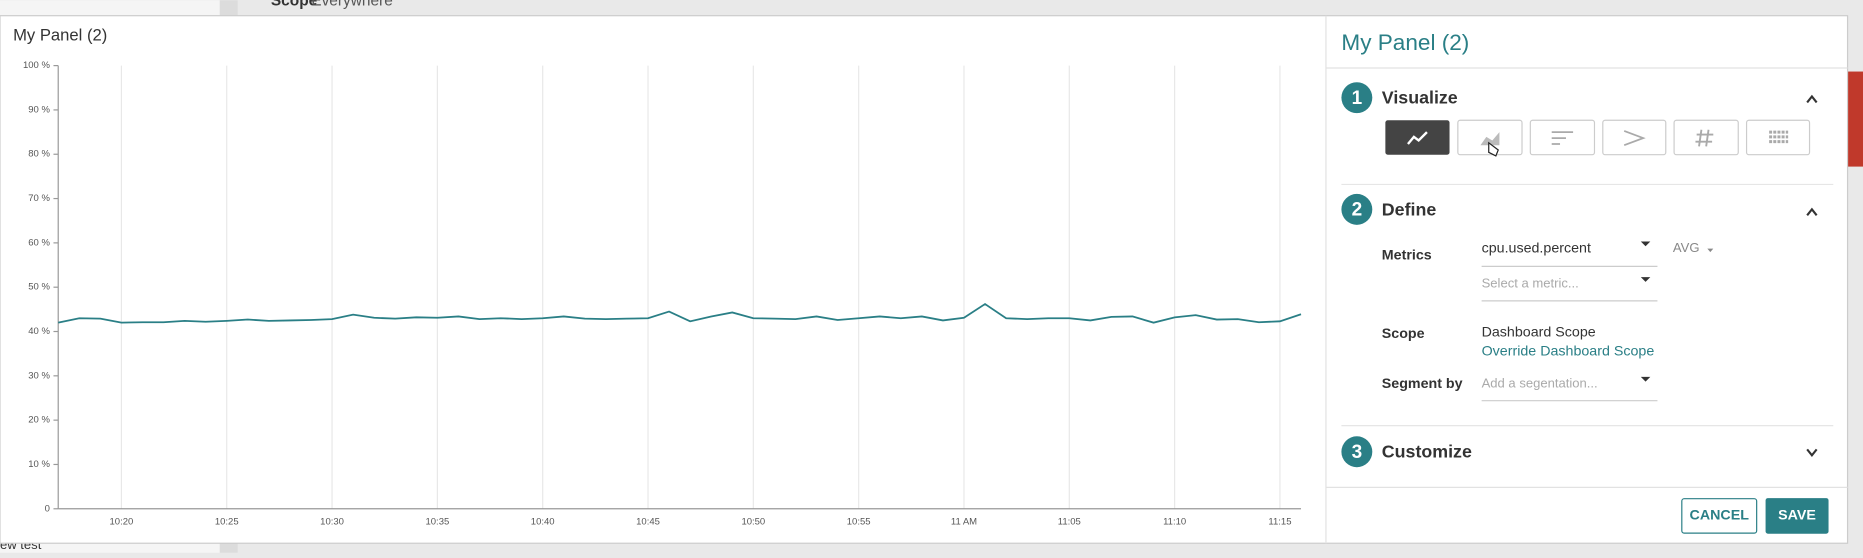 This screenshot has height=558, width=1863. Describe the element at coordinates (1579, 452) in the screenshot. I see `step: 3 Customize` at that location.